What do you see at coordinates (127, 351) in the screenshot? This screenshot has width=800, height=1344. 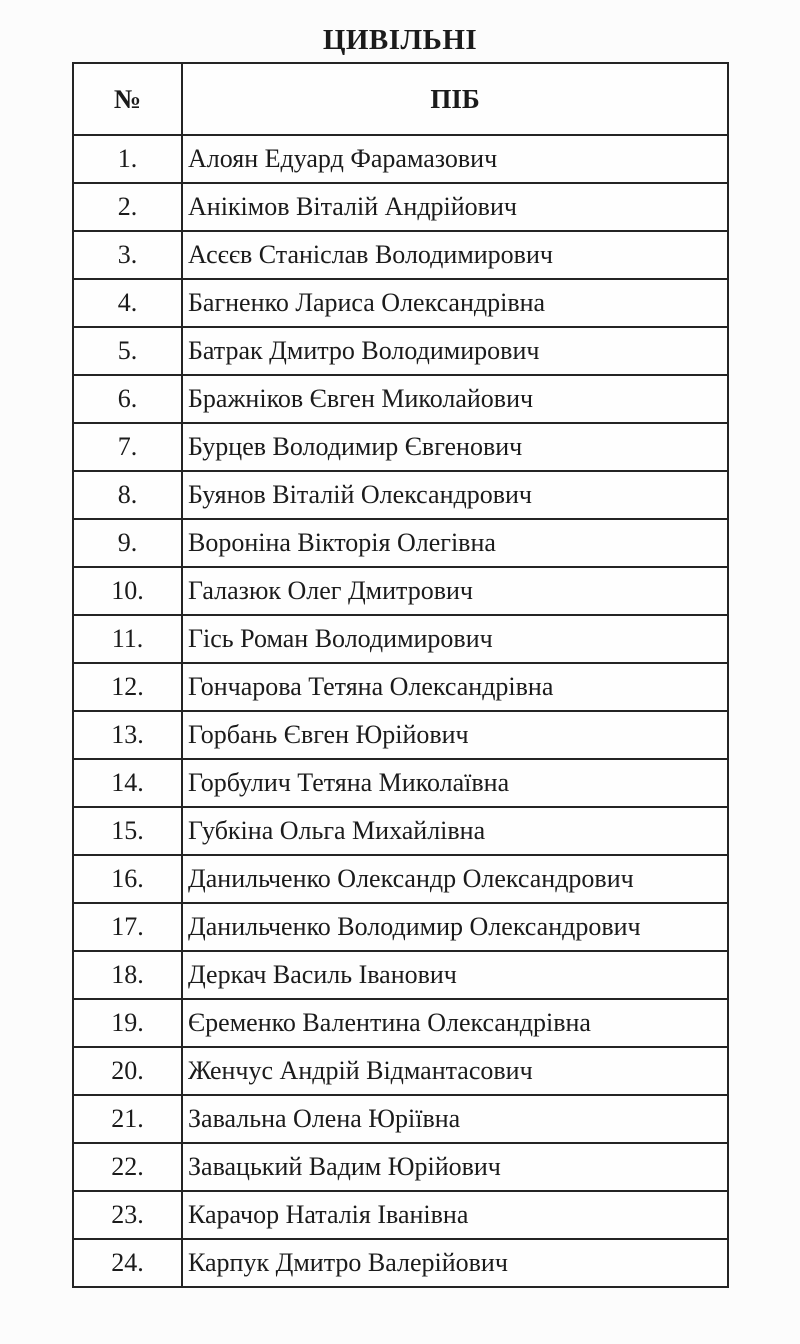 I see `row-number-cell: 5.` at bounding box center [127, 351].